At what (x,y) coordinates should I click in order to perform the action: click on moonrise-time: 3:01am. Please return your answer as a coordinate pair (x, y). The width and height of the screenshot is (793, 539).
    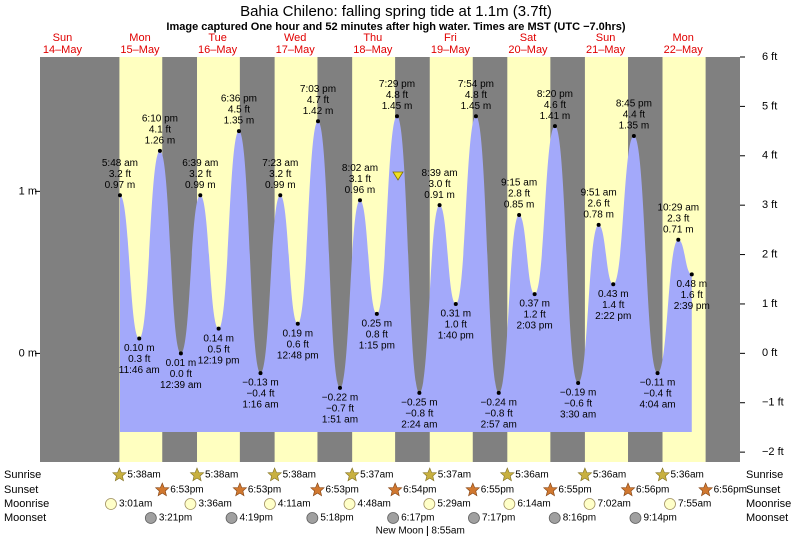
    Looking at the image, I should click on (135, 504).